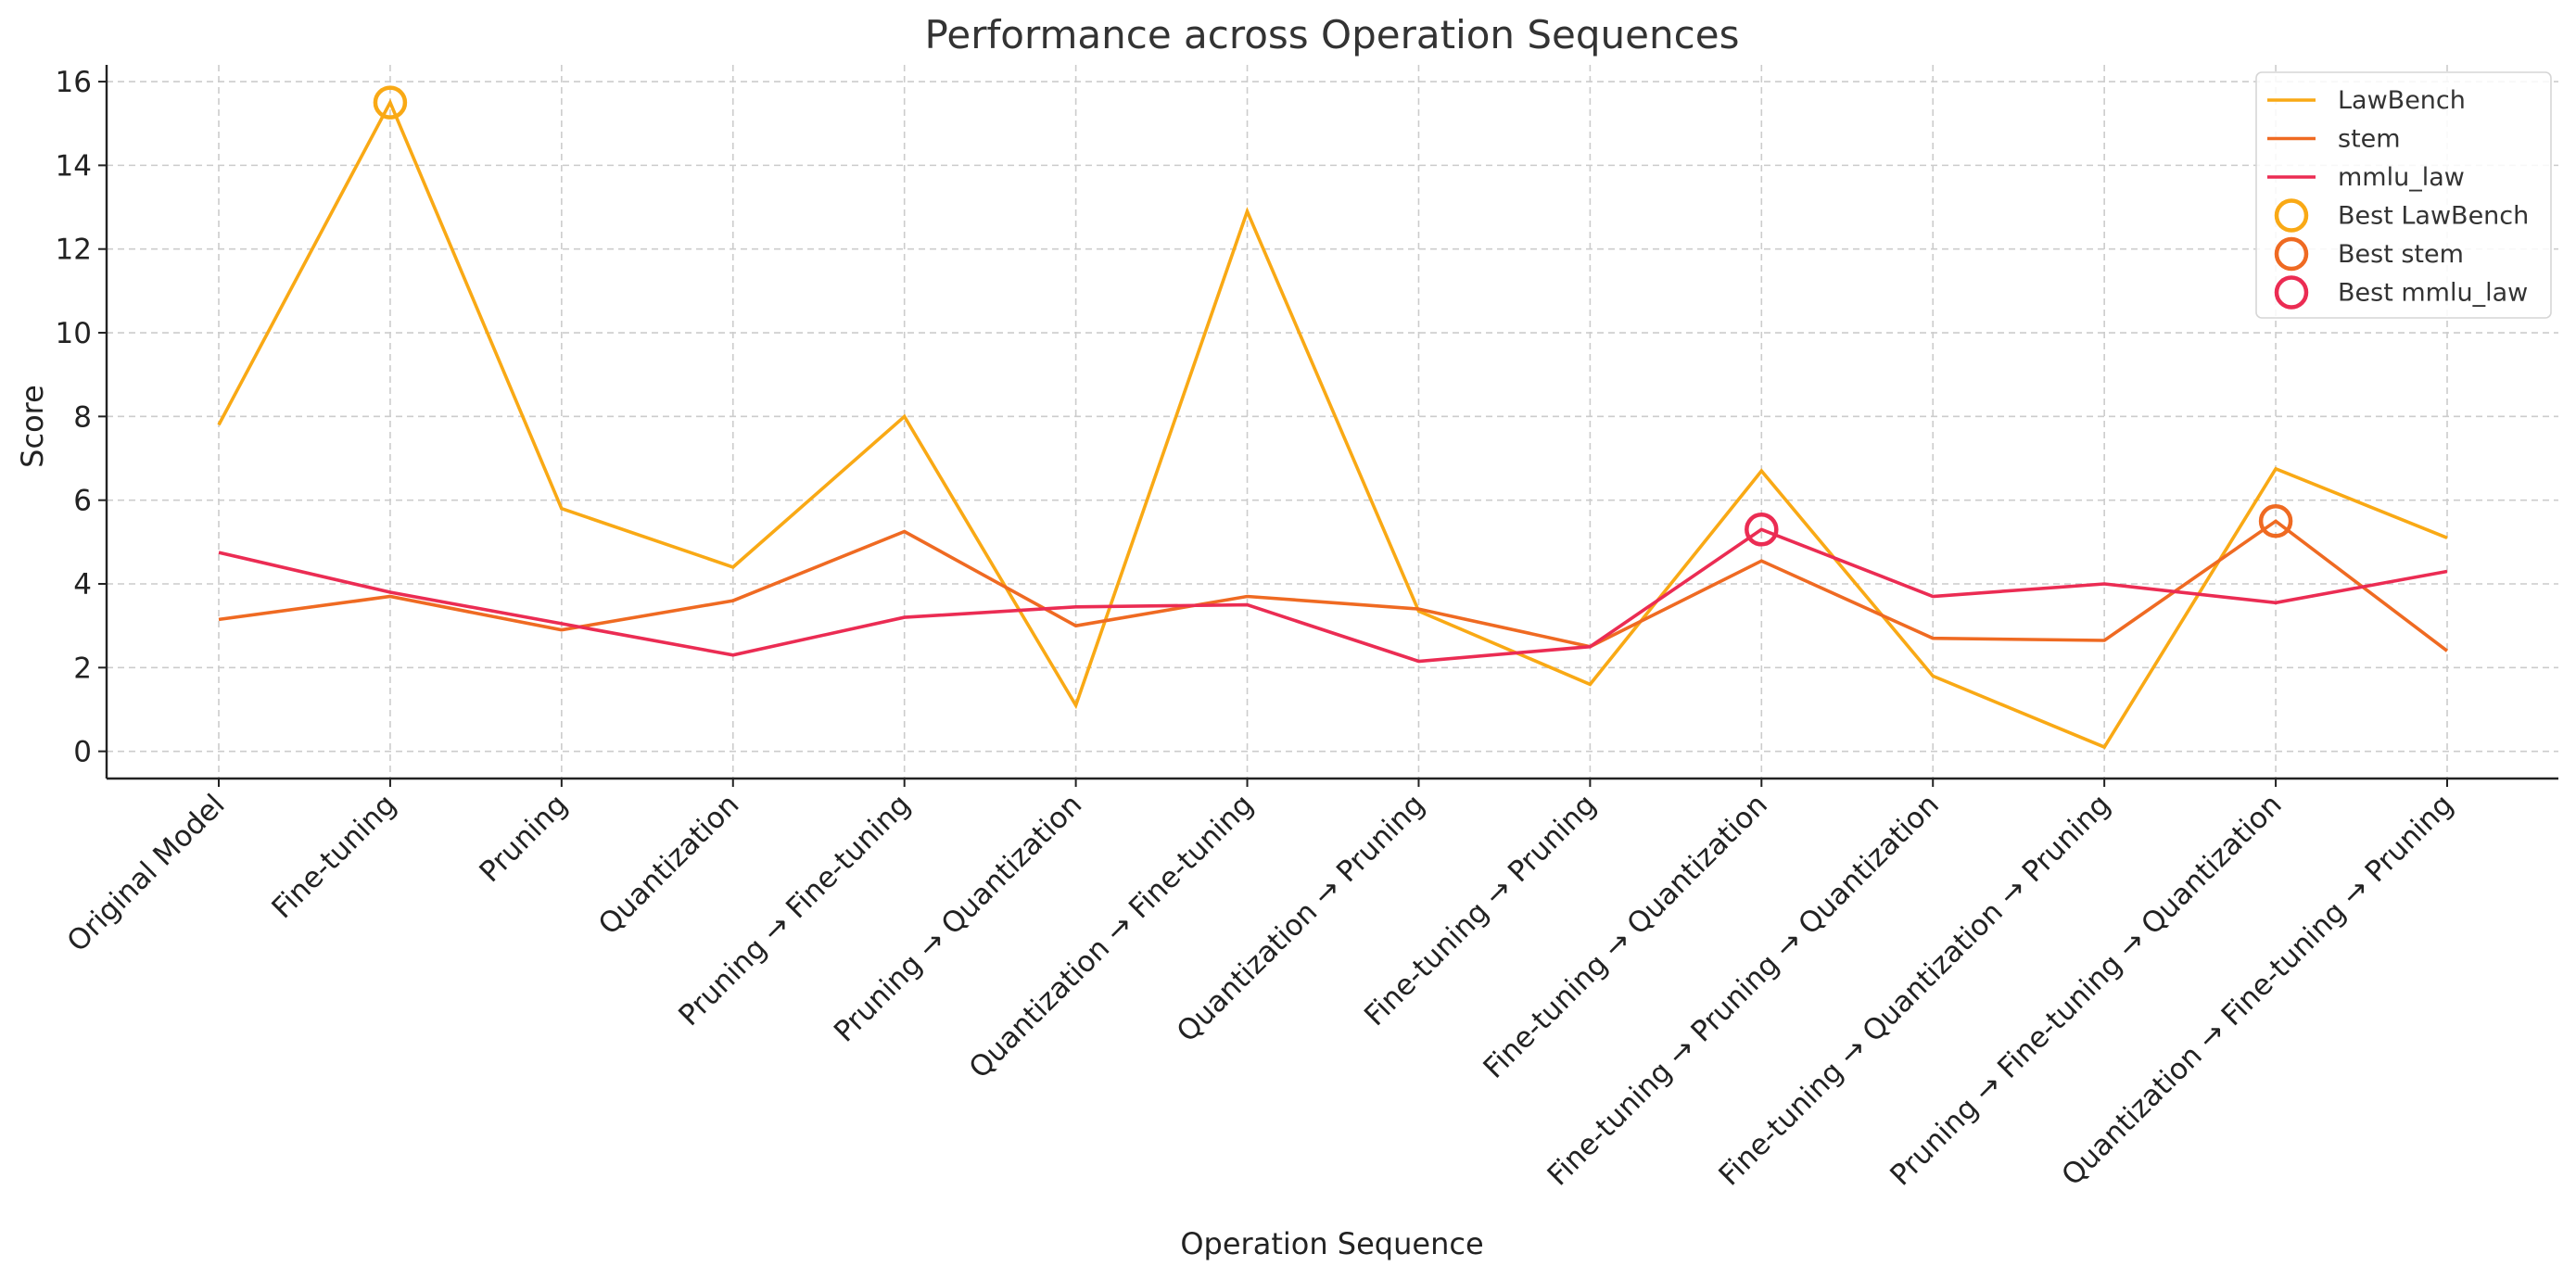 The height and width of the screenshot is (1279, 2576). Describe the element at coordinates (1914, 990) in the screenshot. I see `x-tick-label: Fine-tuning → Quantization → Pruning` at that location.